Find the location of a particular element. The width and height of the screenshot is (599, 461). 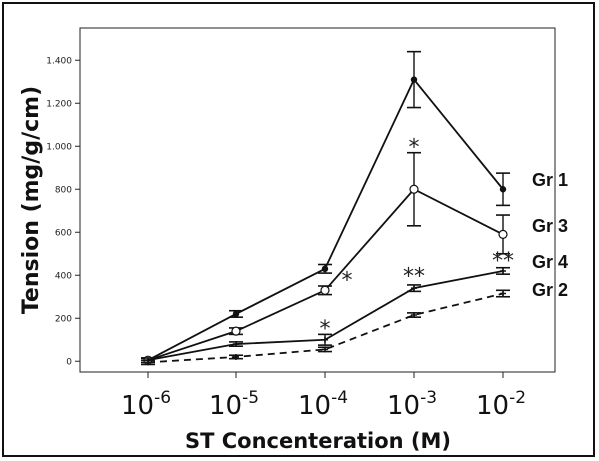

y-tick-label: 1.400 is located at coordinates (59, 61).